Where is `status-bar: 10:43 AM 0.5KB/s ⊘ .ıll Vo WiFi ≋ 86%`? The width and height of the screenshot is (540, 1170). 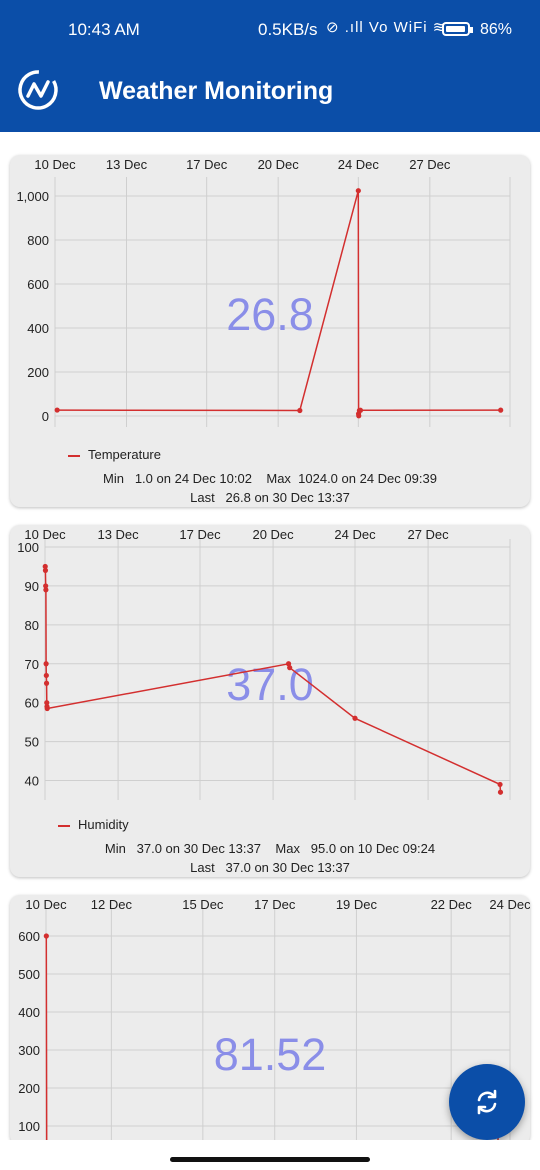 status-bar: 10:43 AM 0.5KB/s ⊘ .ıll Vo WiFi ≋ 86% is located at coordinates (270, 25).